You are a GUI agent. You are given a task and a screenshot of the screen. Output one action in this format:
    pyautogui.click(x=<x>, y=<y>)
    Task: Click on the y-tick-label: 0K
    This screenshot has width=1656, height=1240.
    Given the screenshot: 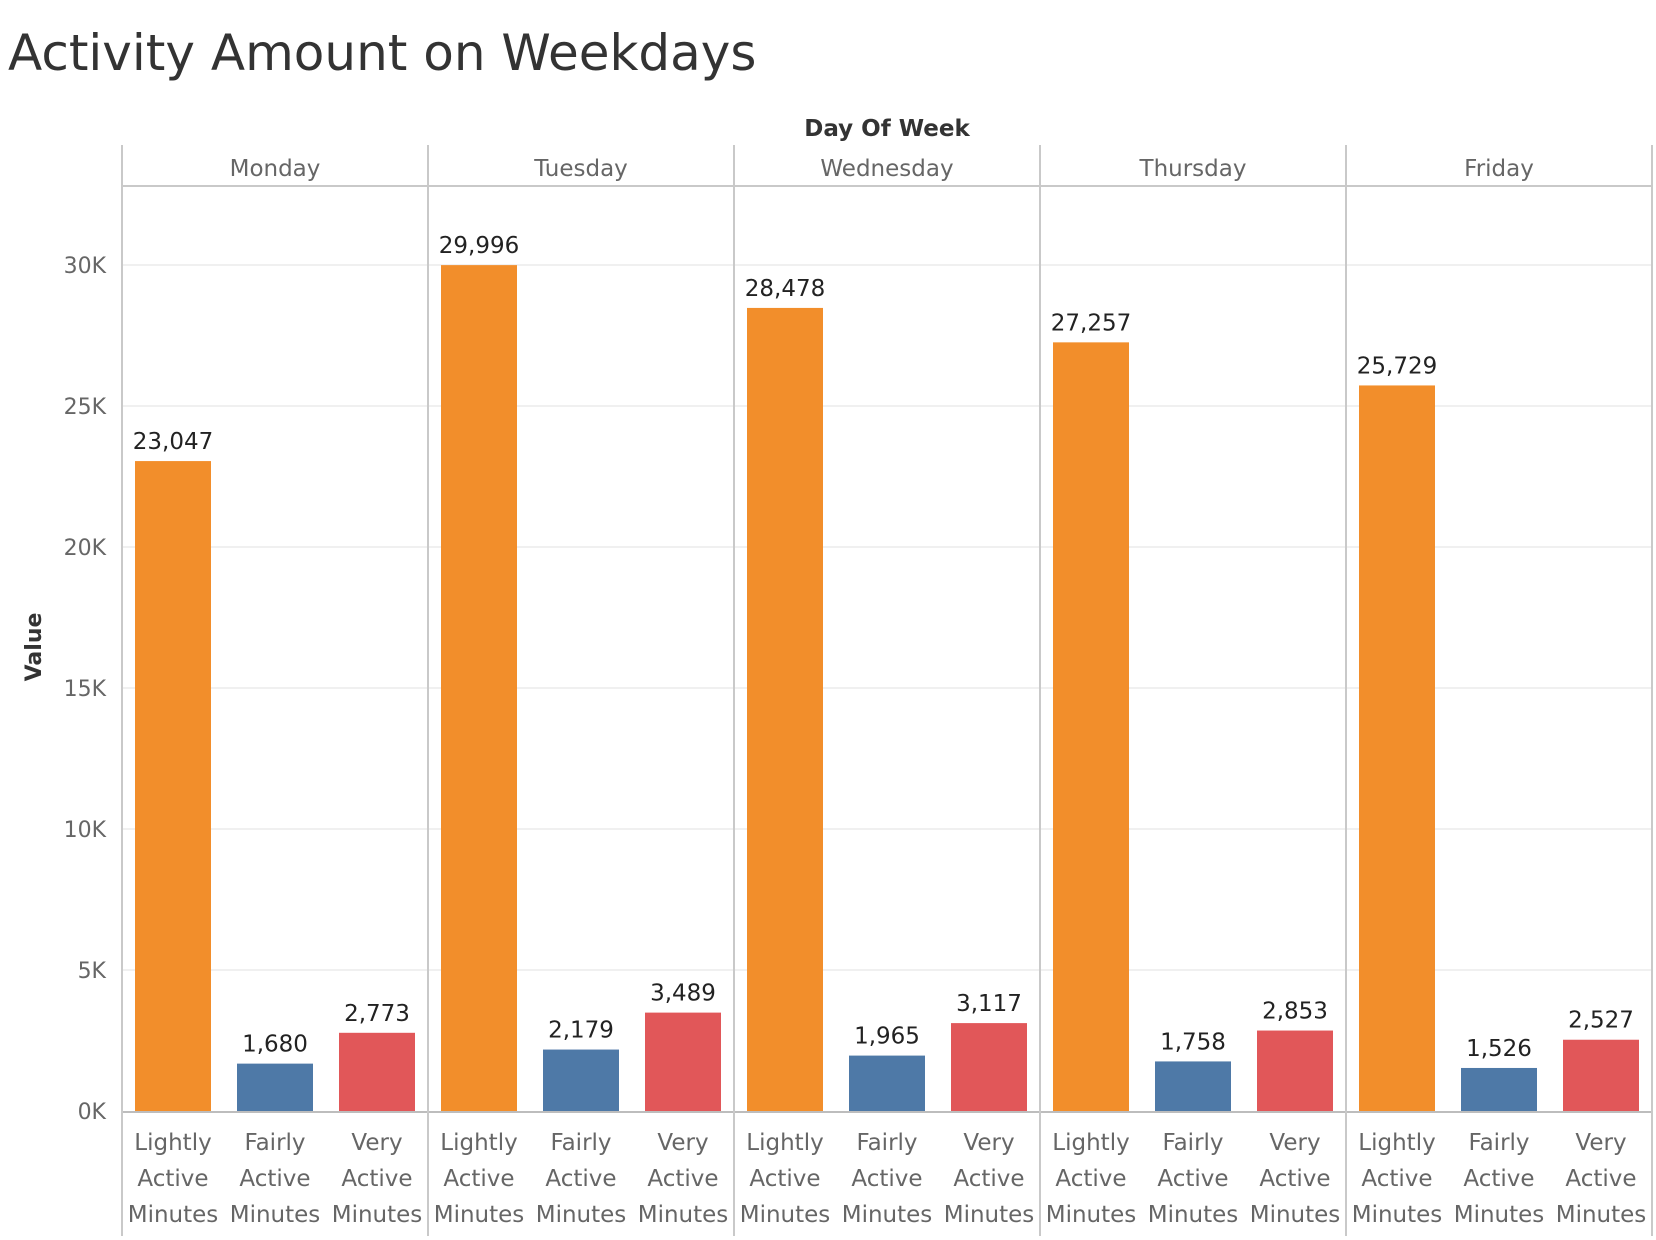 What is the action you would take?
    pyautogui.click(x=92, y=1112)
    